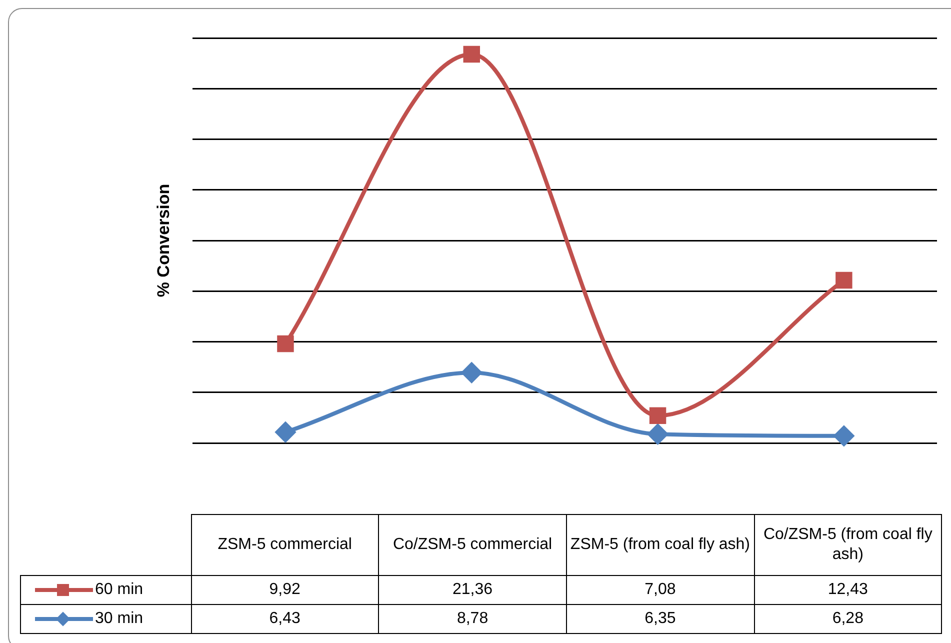 This screenshot has width=951, height=643. Describe the element at coordinates (472, 590) in the screenshot. I see `data-label: 21,36` at that location.